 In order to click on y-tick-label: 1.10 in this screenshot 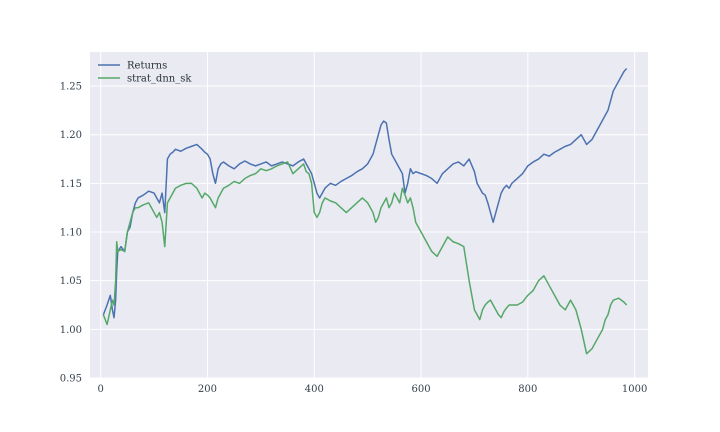, I will do `click(71, 233)`.